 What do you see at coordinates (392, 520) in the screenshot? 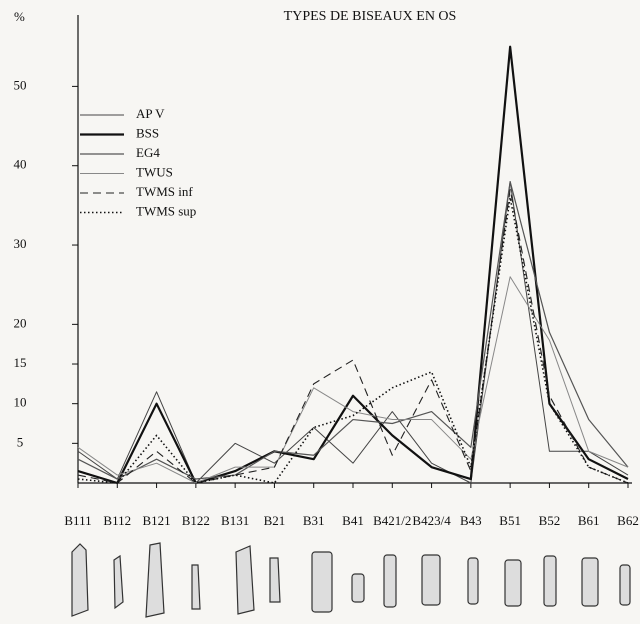
I see `x-tick-label: B421/2` at bounding box center [392, 520].